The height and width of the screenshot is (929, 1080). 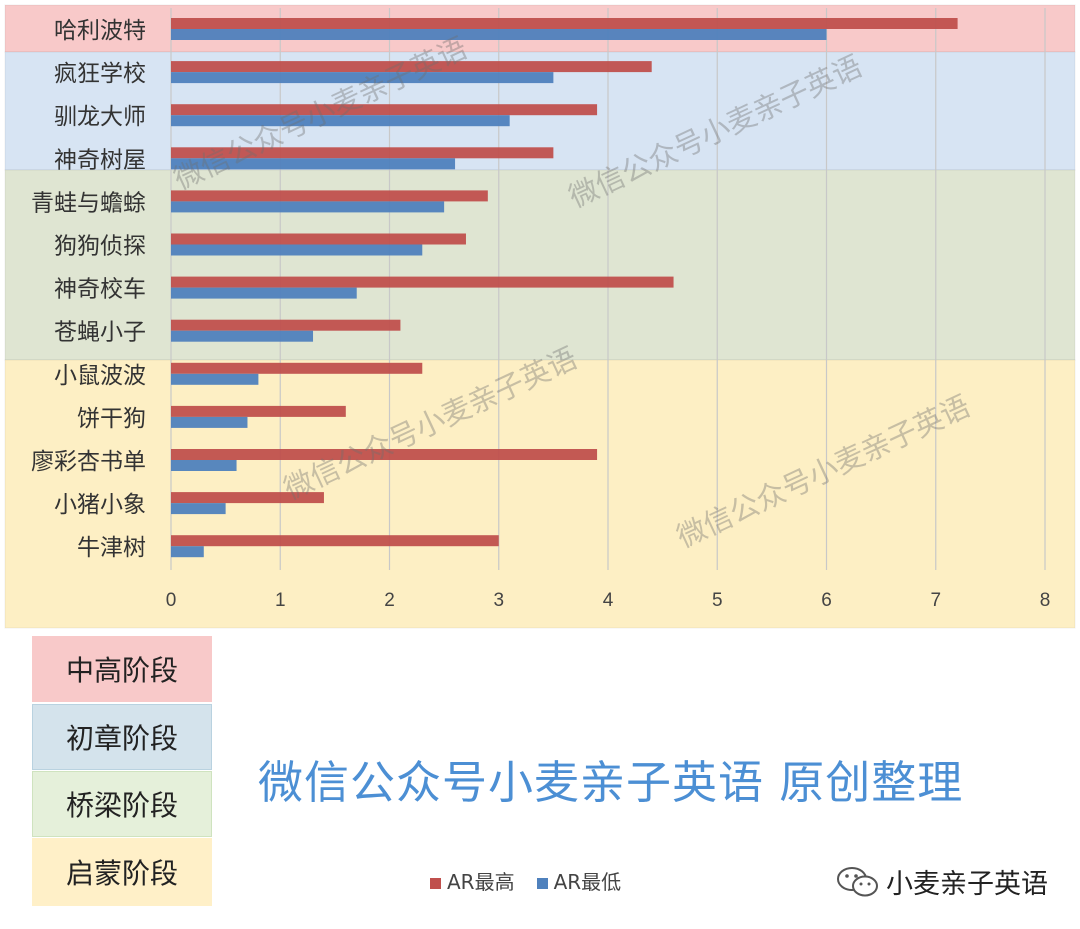 I want to click on category-label: 驯龙大师, so click(x=100, y=117).